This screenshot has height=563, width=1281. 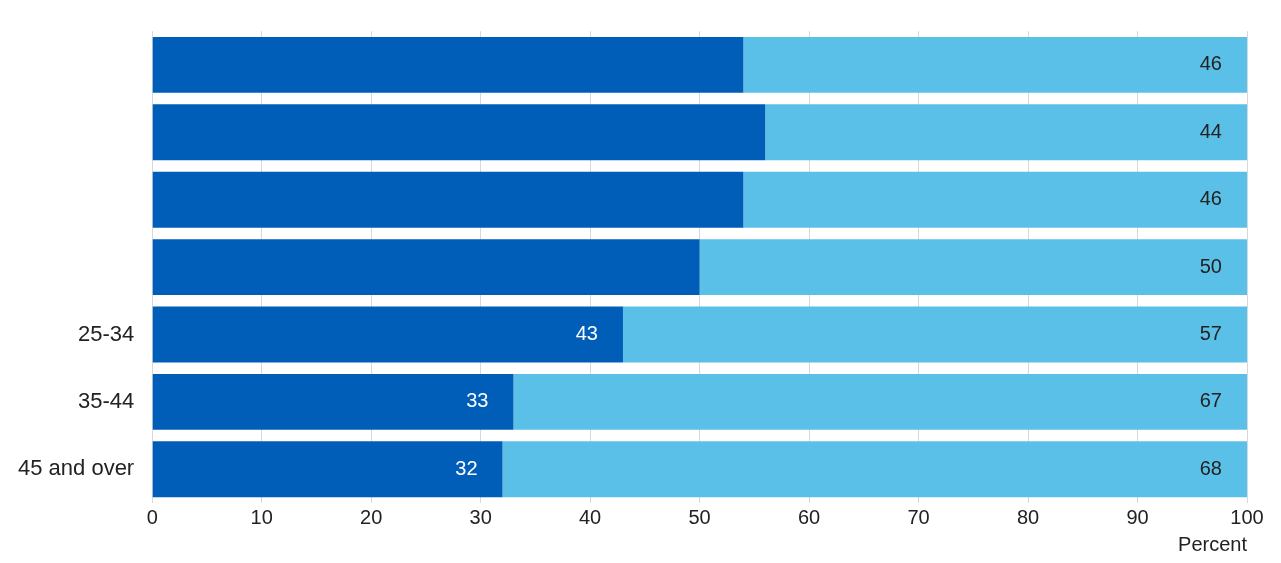 What do you see at coordinates (586, 333) in the screenshot?
I see `data-label: 43` at bounding box center [586, 333].